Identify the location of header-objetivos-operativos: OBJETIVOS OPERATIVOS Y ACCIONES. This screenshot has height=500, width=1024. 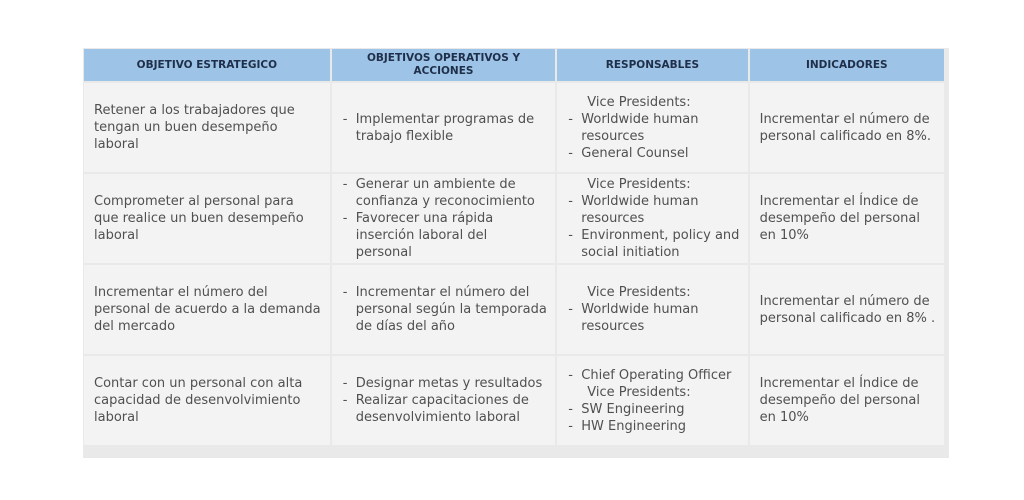
(443, 65).